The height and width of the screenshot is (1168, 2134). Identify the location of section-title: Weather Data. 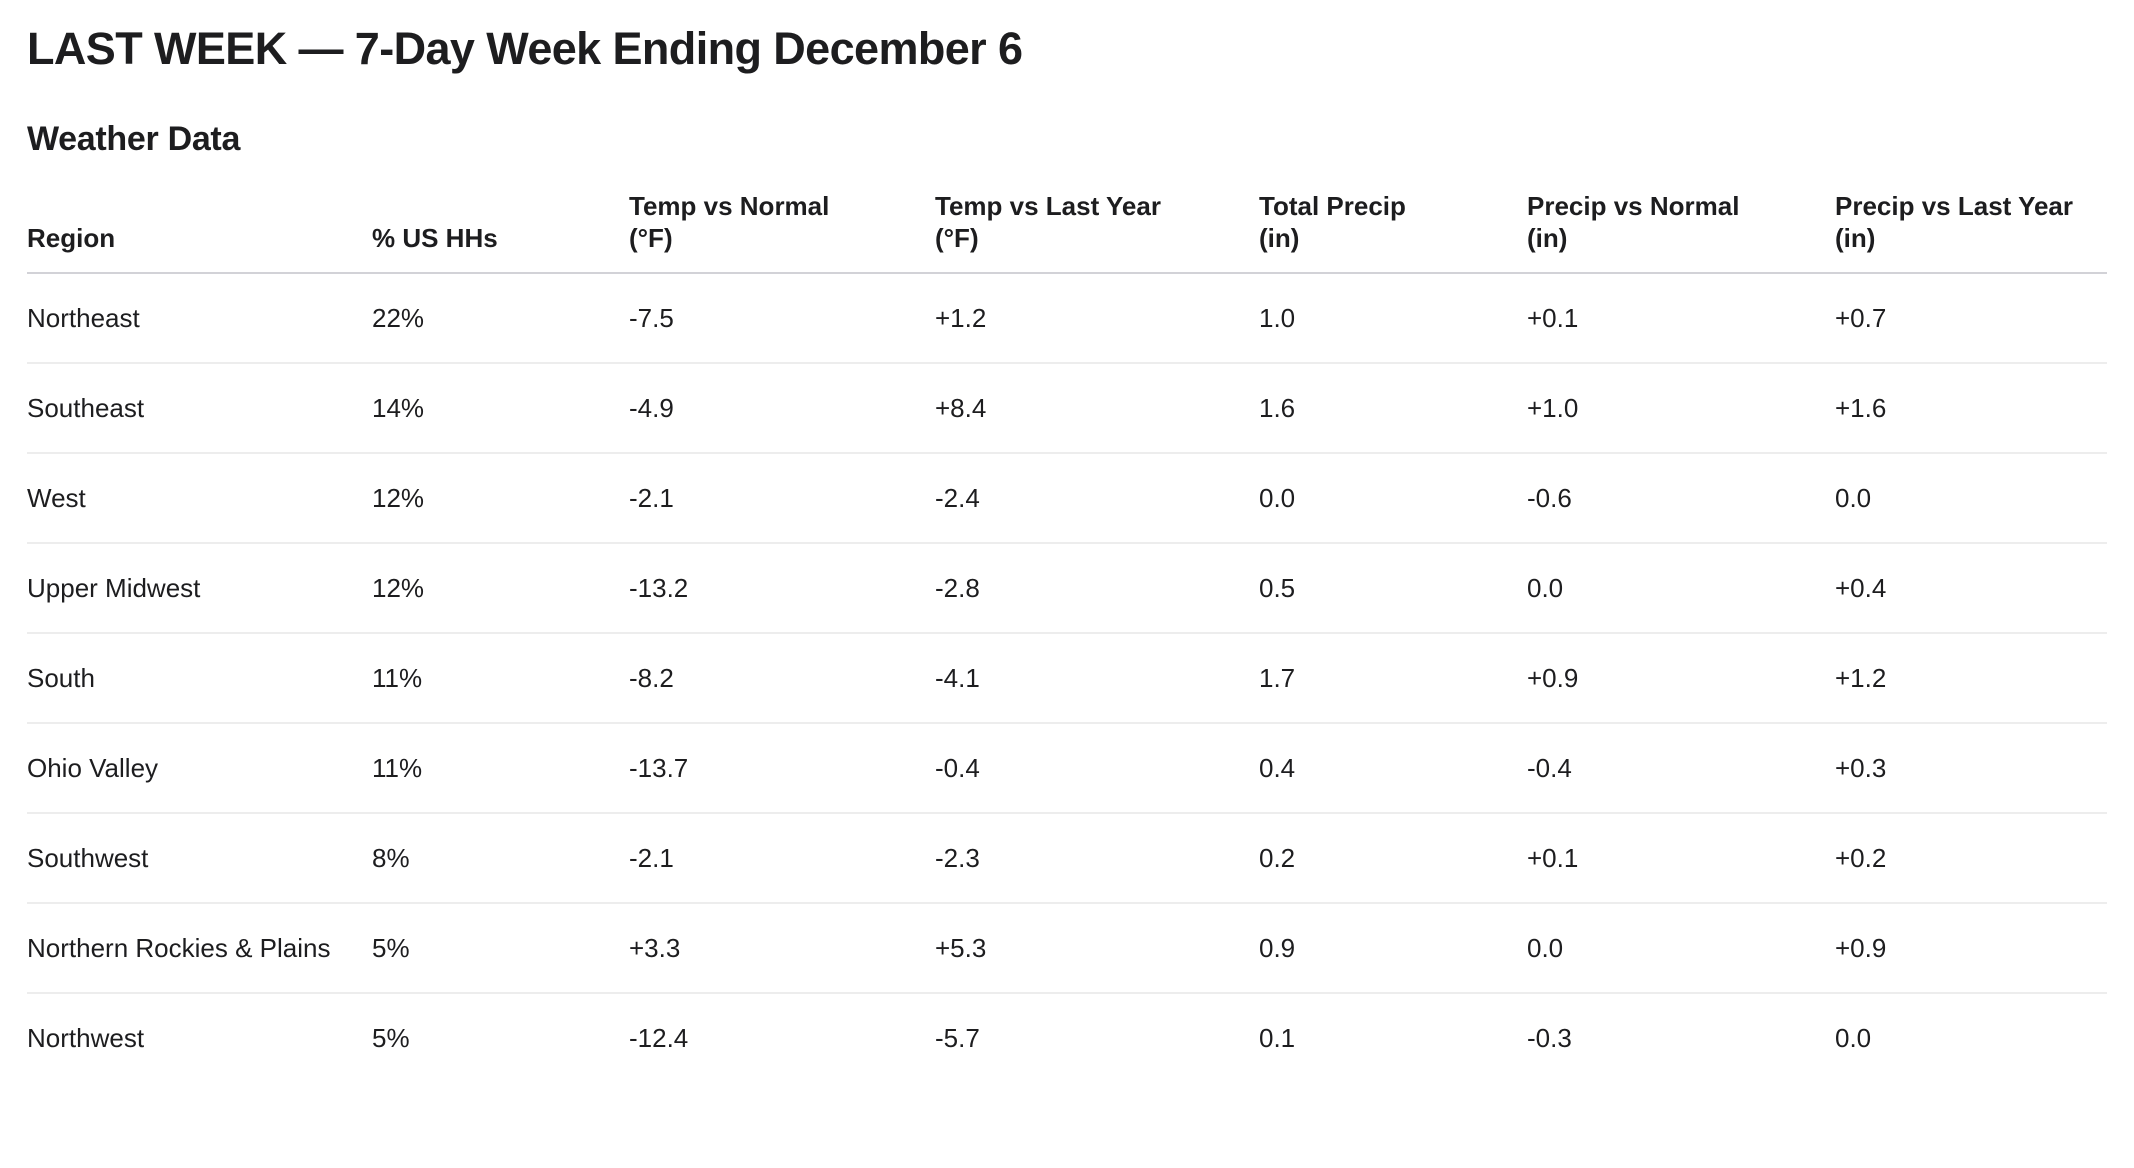
(134, 139).